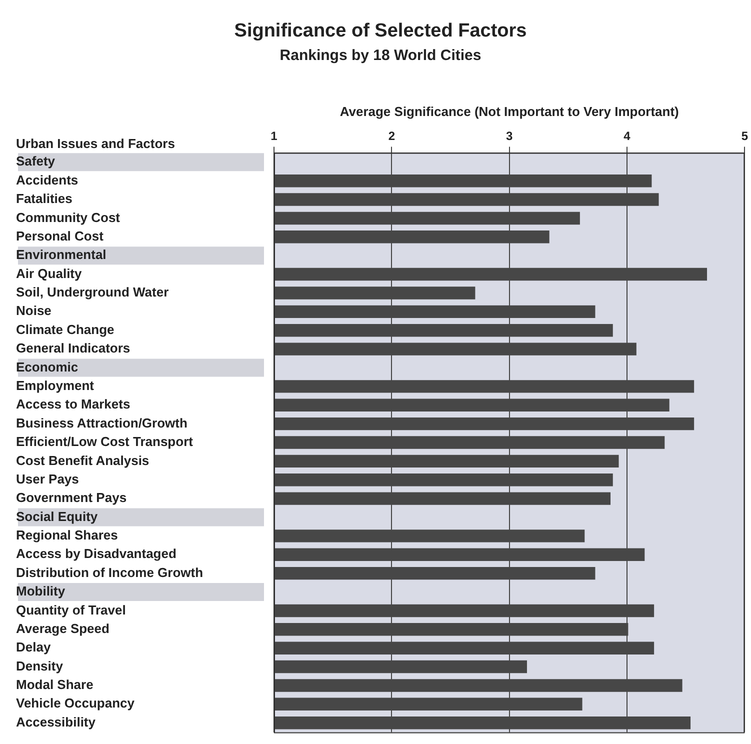 This screenshot has height=744, width=751. Describe the element at coordinates (34, 310) in the screenshot. I see `y-tick-label: Noise` at that location.